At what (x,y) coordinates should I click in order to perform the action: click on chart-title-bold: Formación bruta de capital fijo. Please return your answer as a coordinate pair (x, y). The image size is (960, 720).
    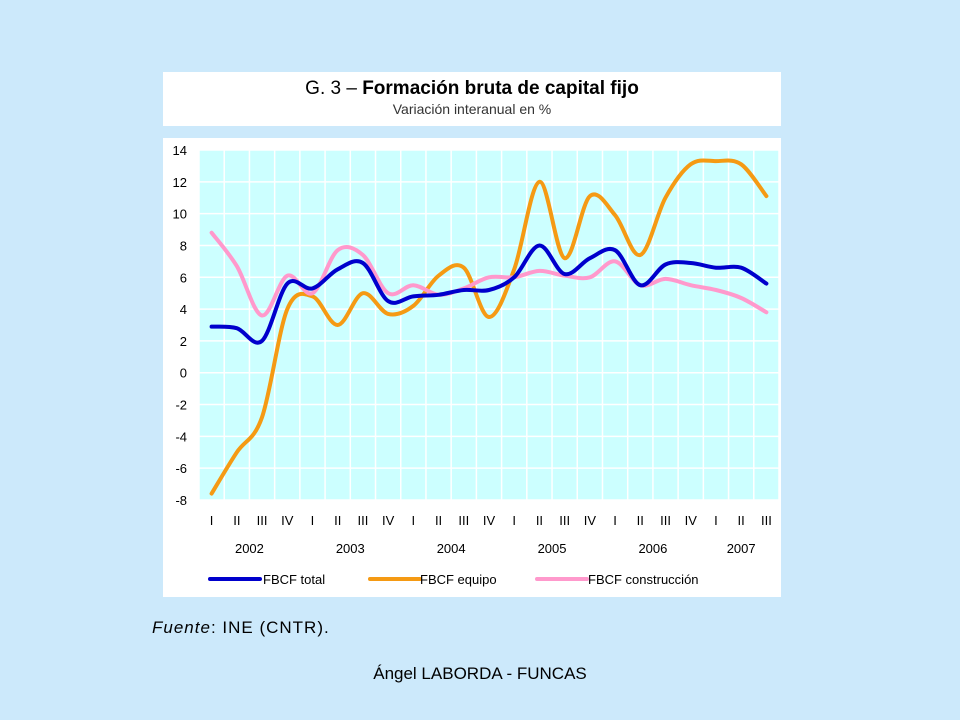
    Looking at the image, I should click on (500, 88).